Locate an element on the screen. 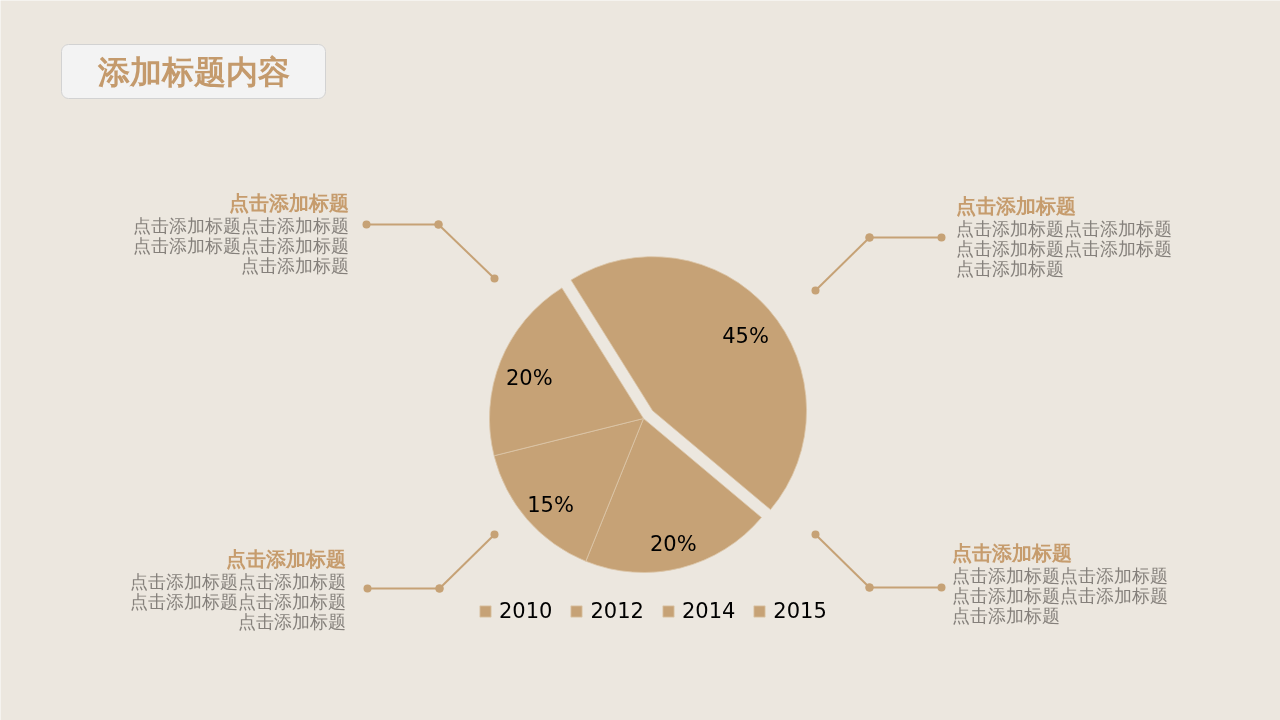  text: 添加标题内容 is located at coordinates (193, 71).